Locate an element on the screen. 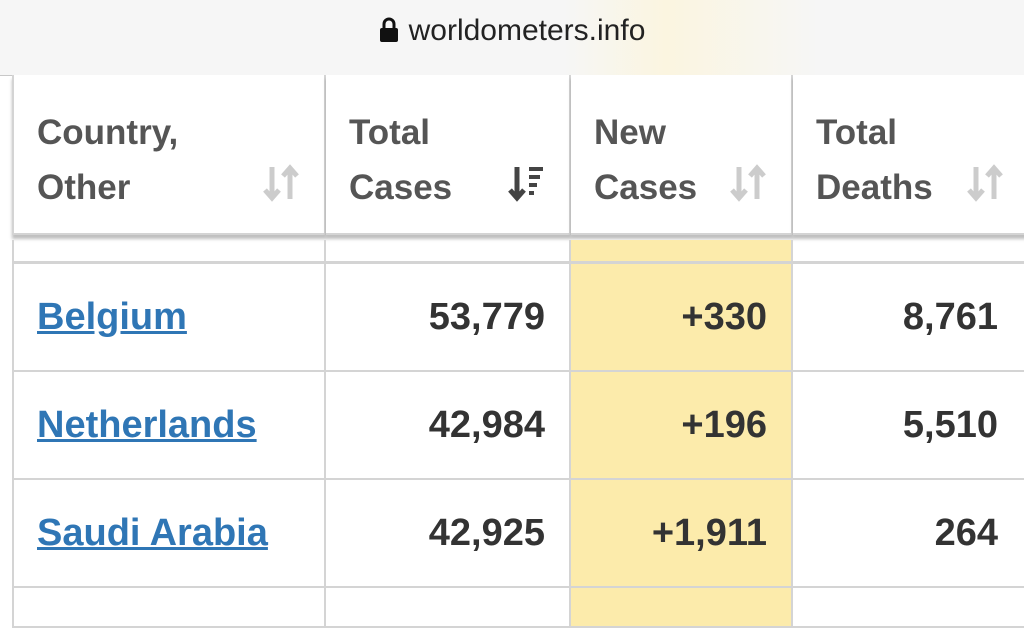 The image size is (1024, 628). number-cell: 8,761 is located at coordinates (908, 318).